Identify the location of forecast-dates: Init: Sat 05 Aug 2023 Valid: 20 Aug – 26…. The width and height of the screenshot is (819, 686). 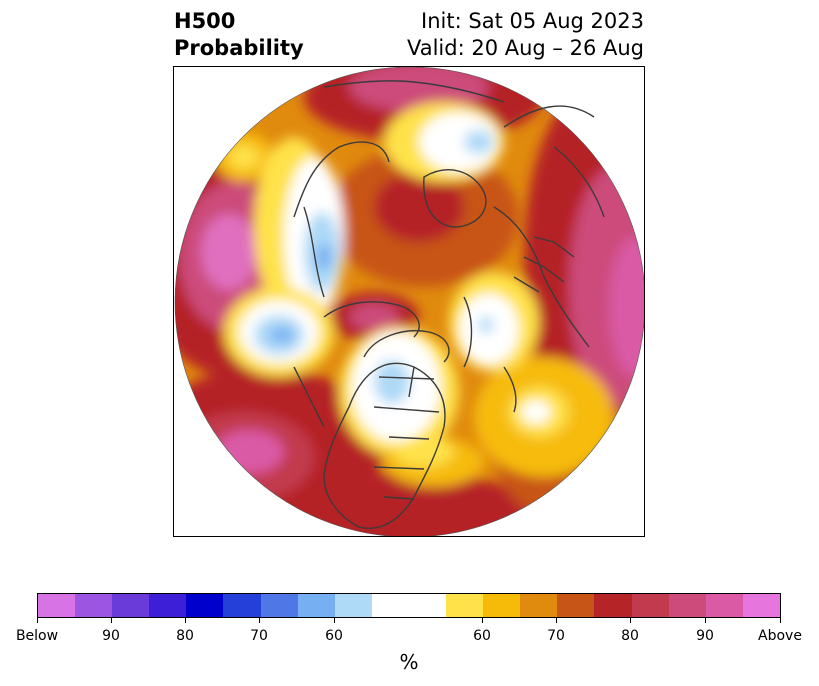
(525, 35).